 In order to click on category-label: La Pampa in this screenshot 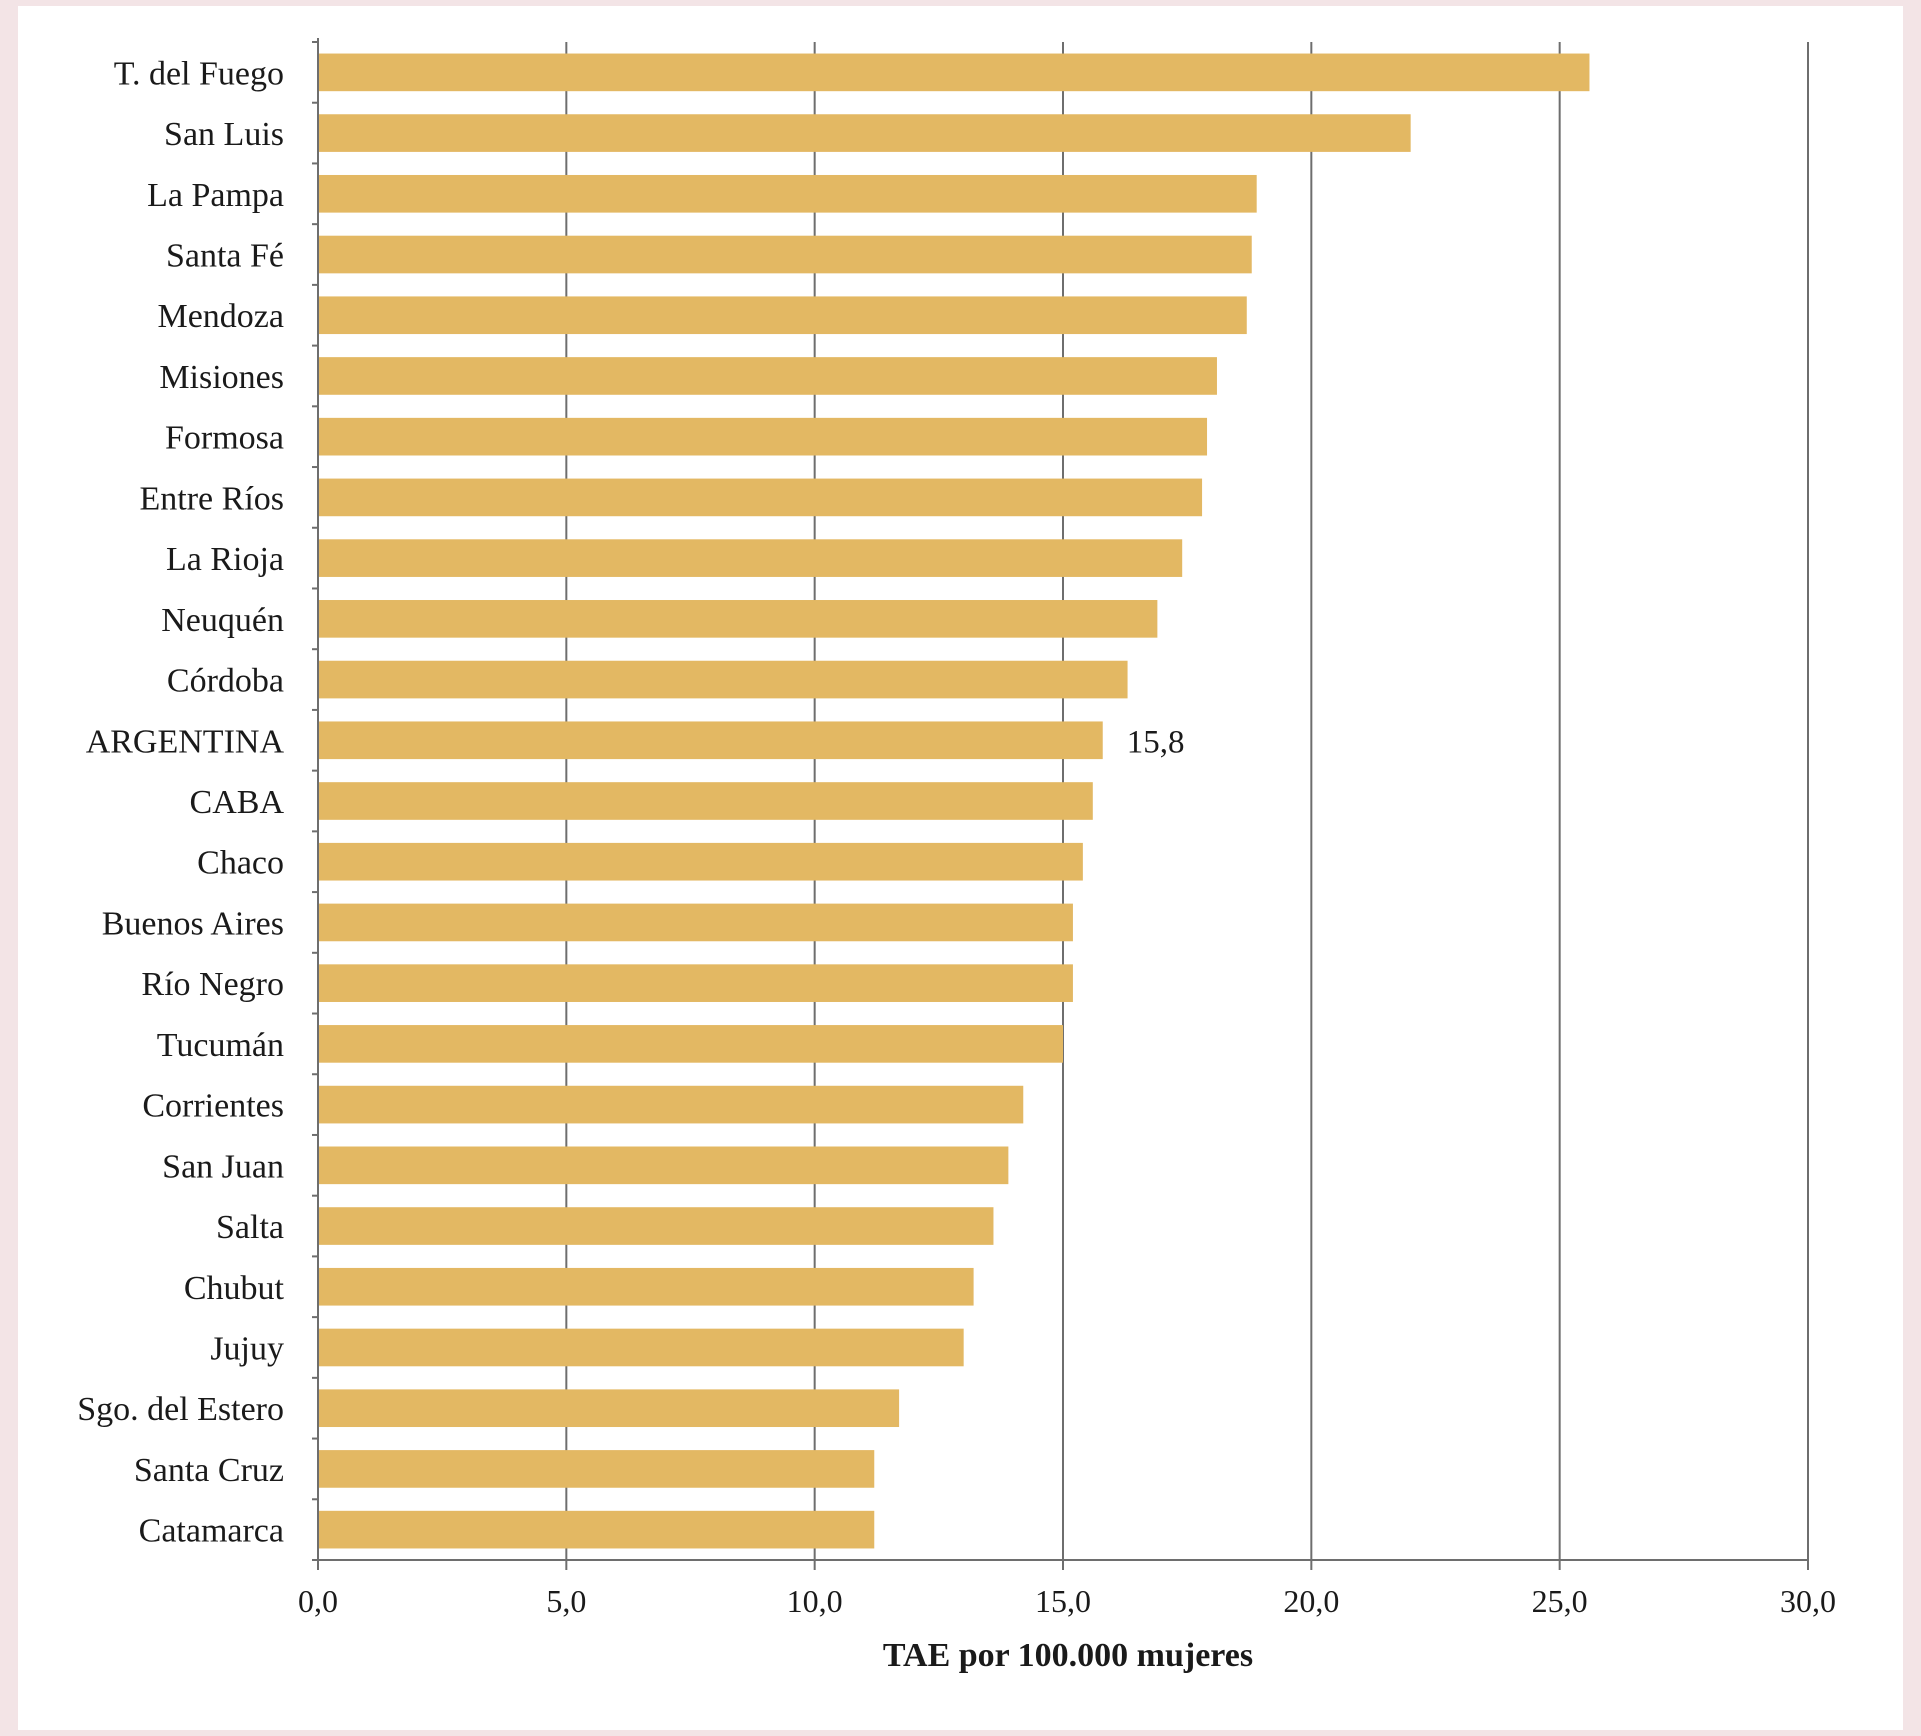, I will do `click(215, 195)`.